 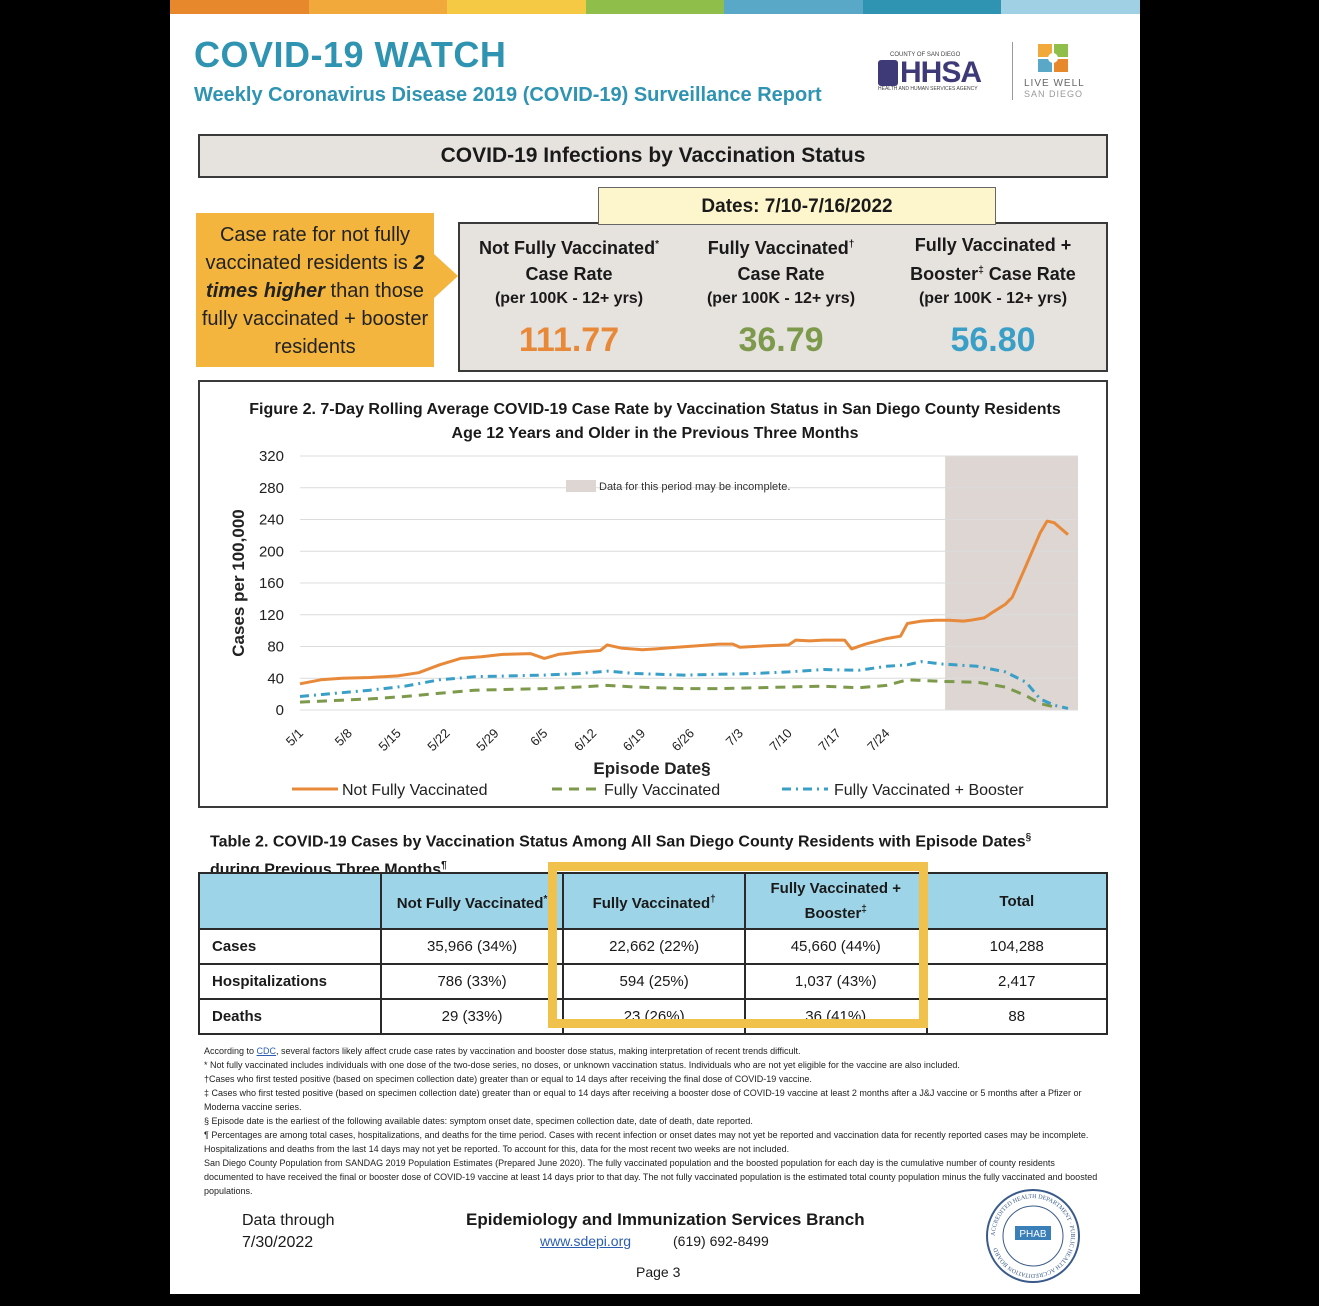 I want to click on table-cell: 594 (25%), so click(x=654, y=981).